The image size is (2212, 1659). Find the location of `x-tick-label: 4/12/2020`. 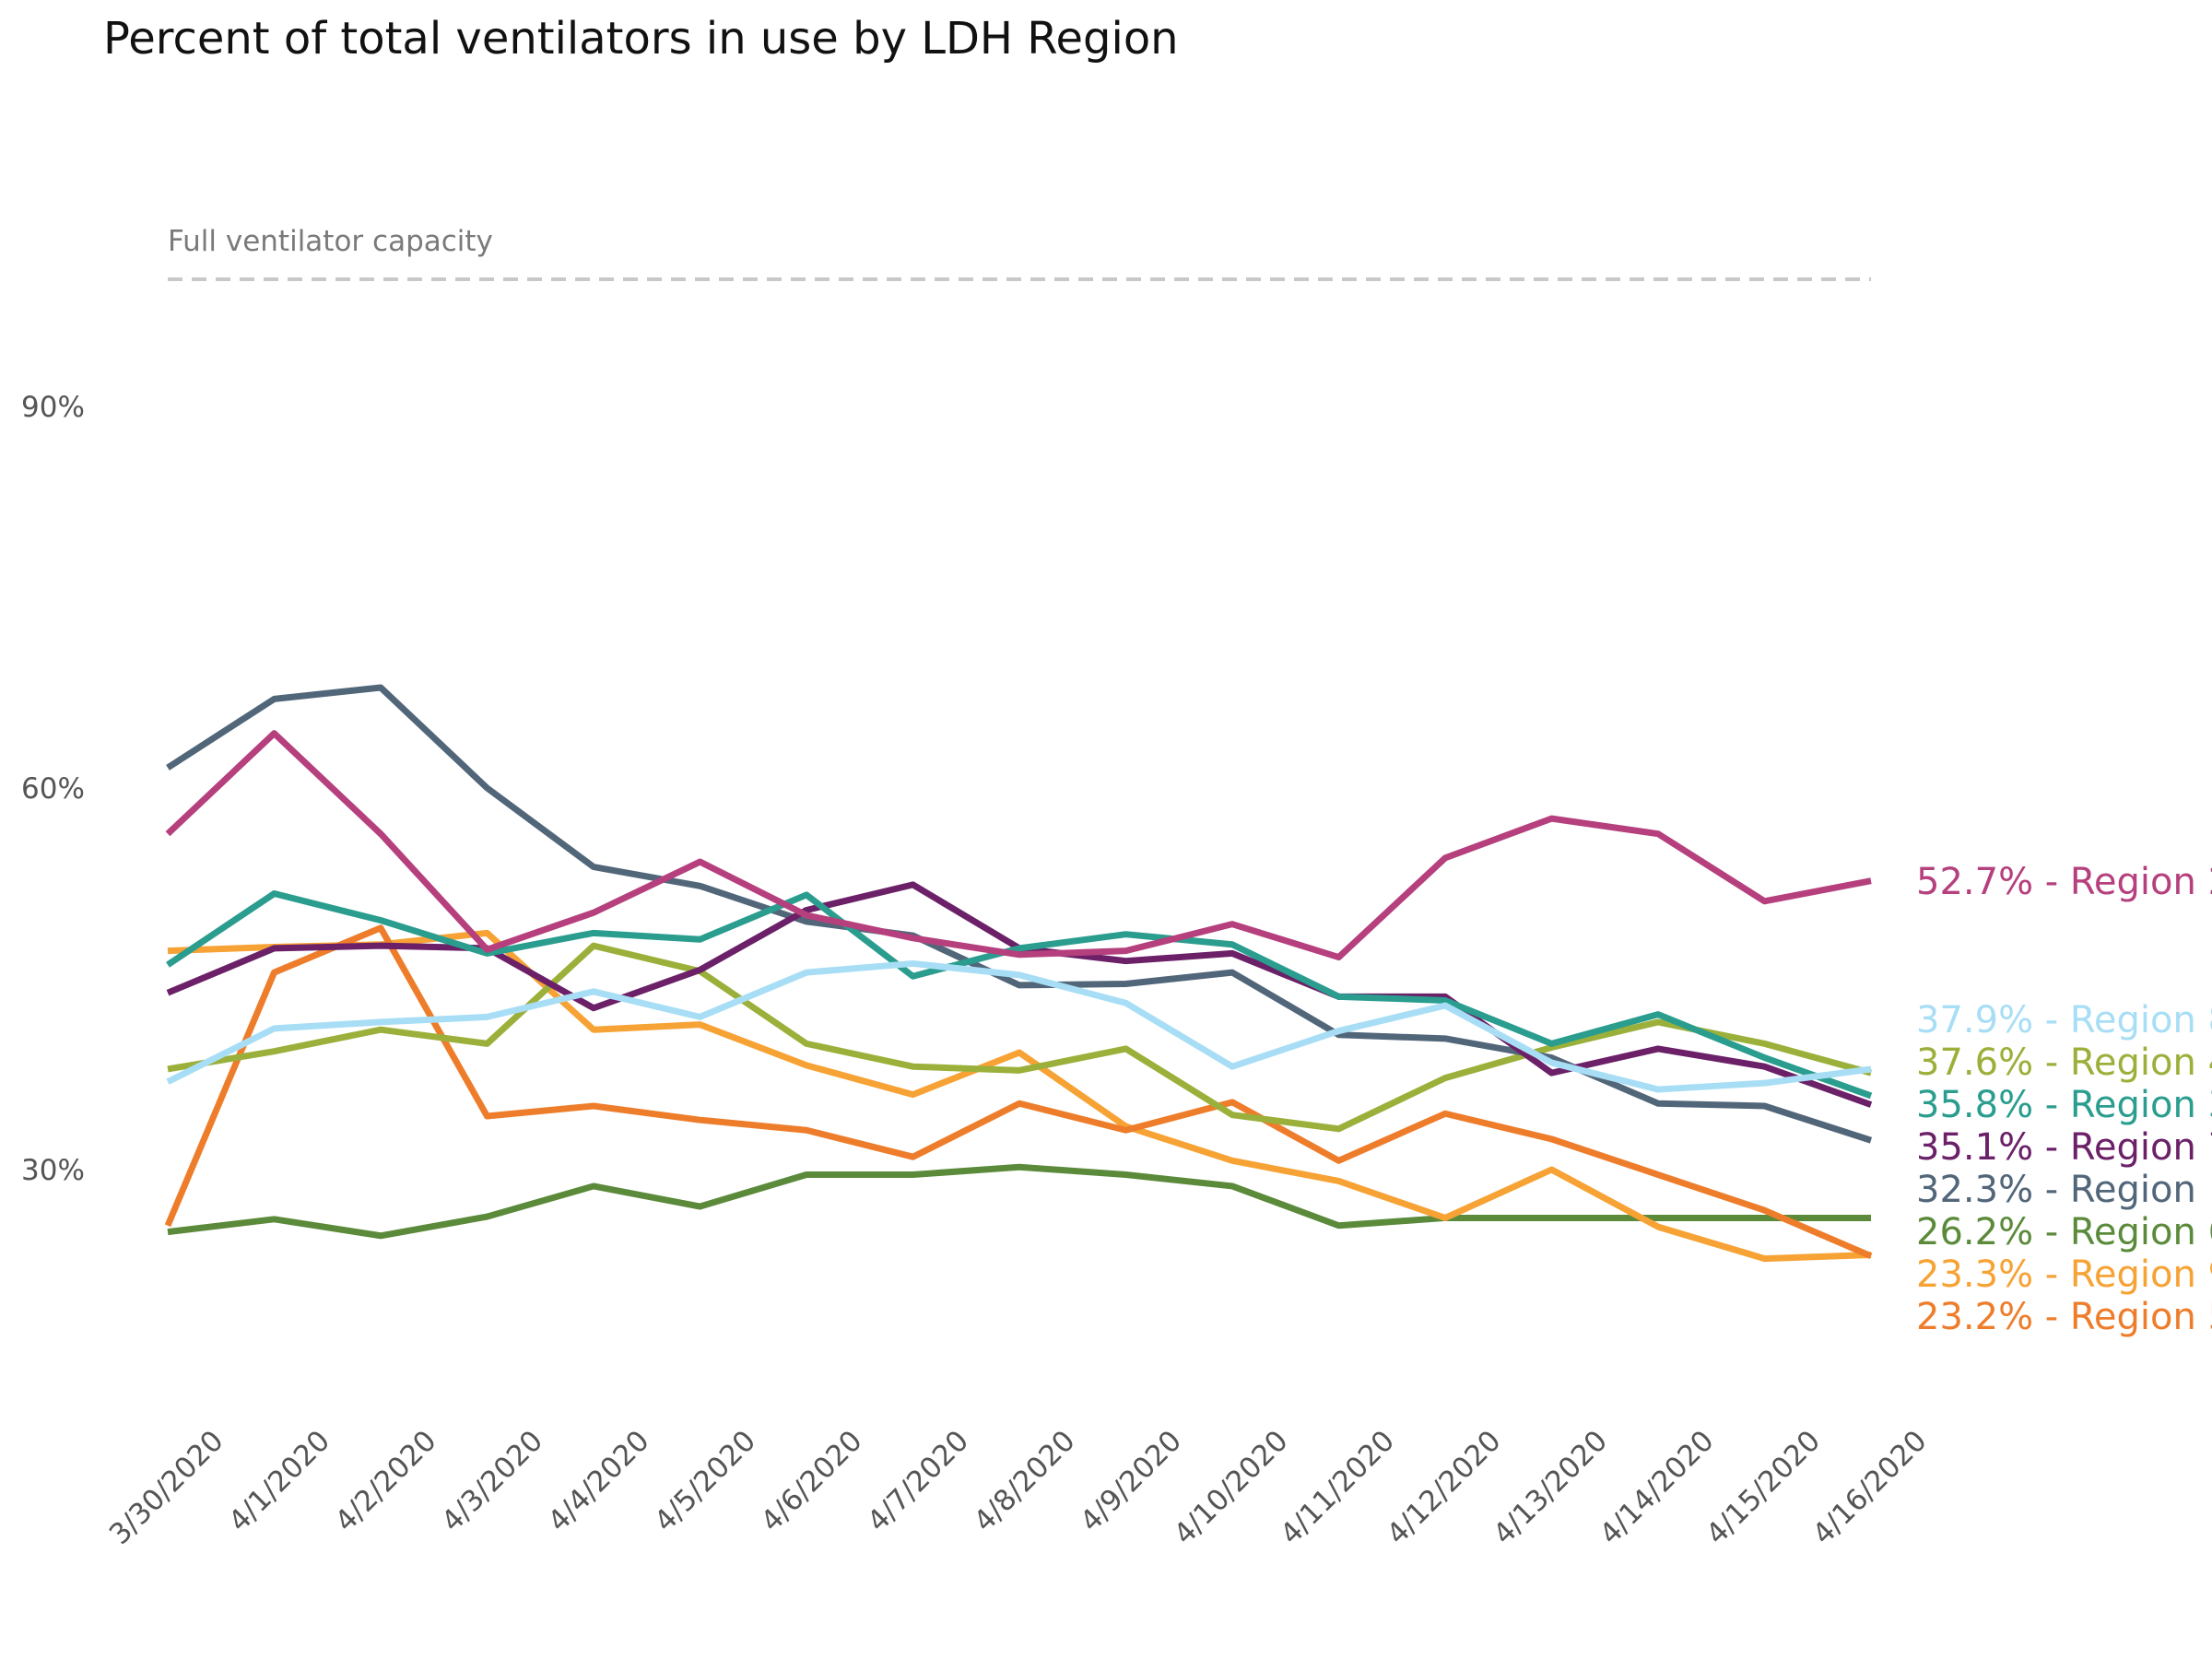

x-tick-label: 4/12/2020 is located at coordinates (1444, 1487).